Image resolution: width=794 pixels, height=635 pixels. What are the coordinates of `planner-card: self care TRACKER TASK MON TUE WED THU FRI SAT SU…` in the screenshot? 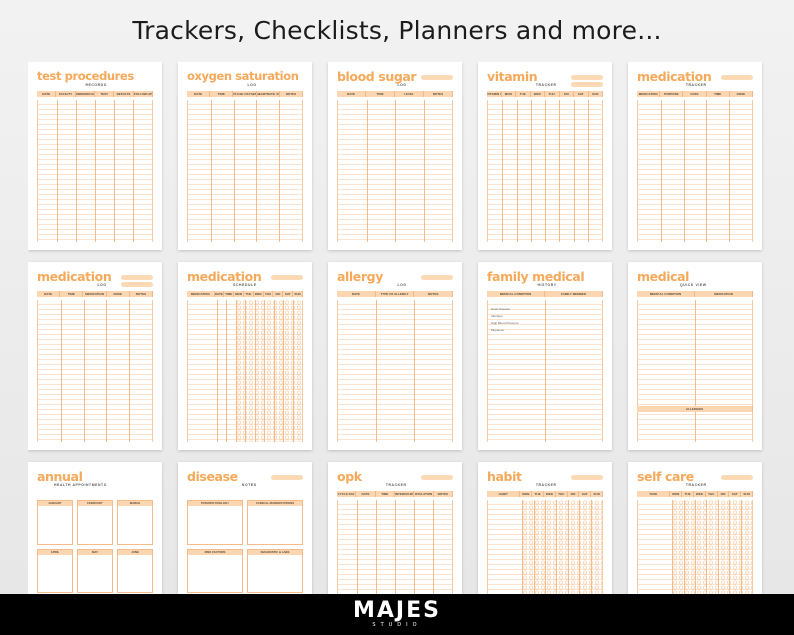 It's located at (695, 528).